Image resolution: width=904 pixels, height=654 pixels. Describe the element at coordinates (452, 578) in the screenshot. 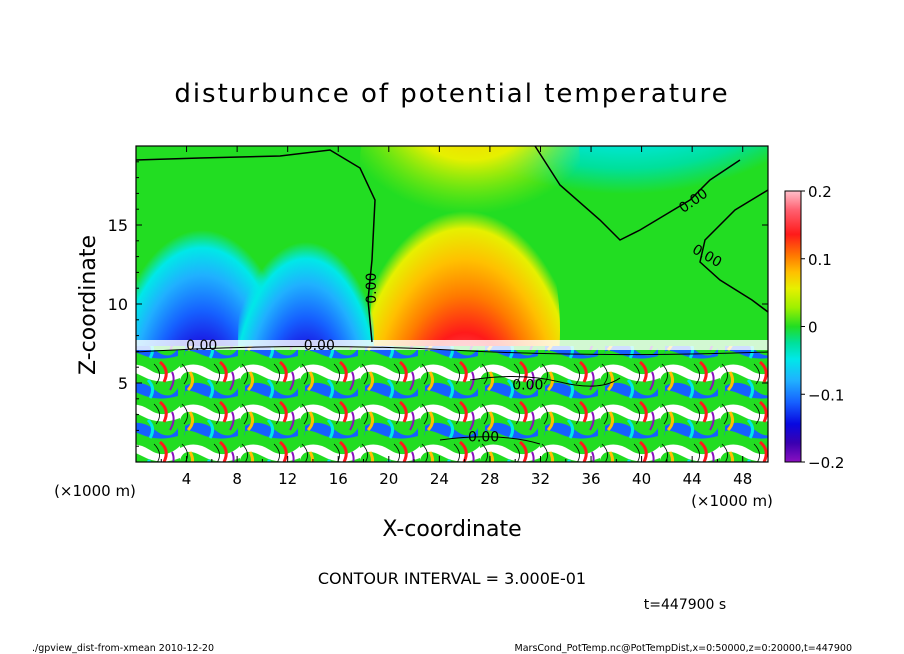

I see `contour-interval-note: CONTOUR INTERVAL = 3.000E-01` at that location.